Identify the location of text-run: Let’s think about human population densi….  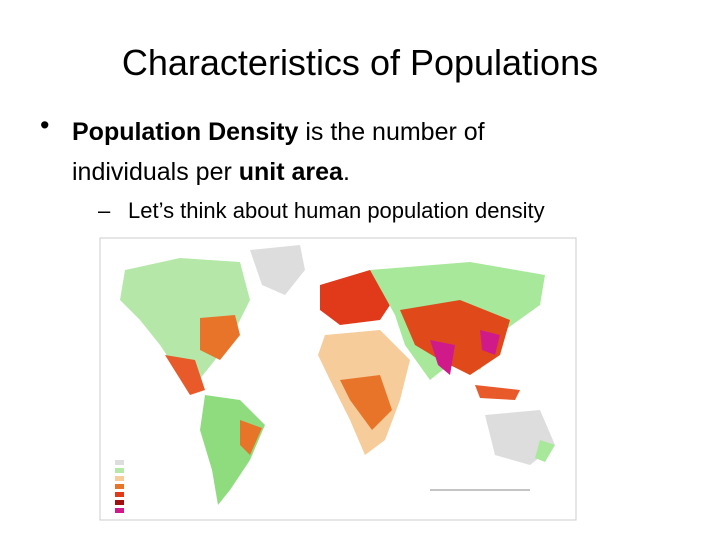
(336, 210).